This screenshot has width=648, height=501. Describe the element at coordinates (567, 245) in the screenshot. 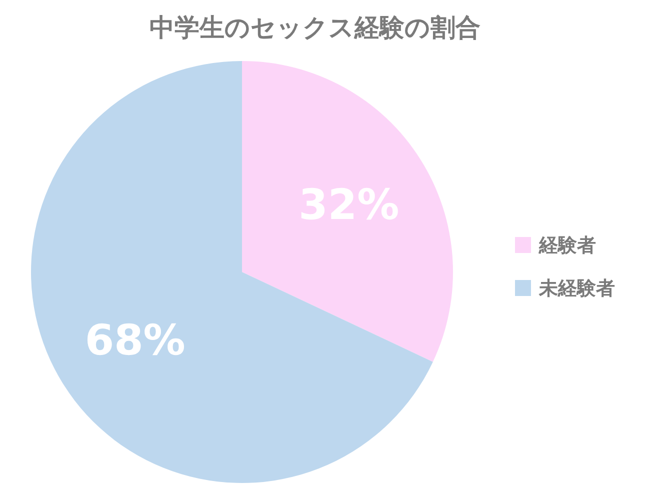

I see `legend-label: 経験者` at that location.